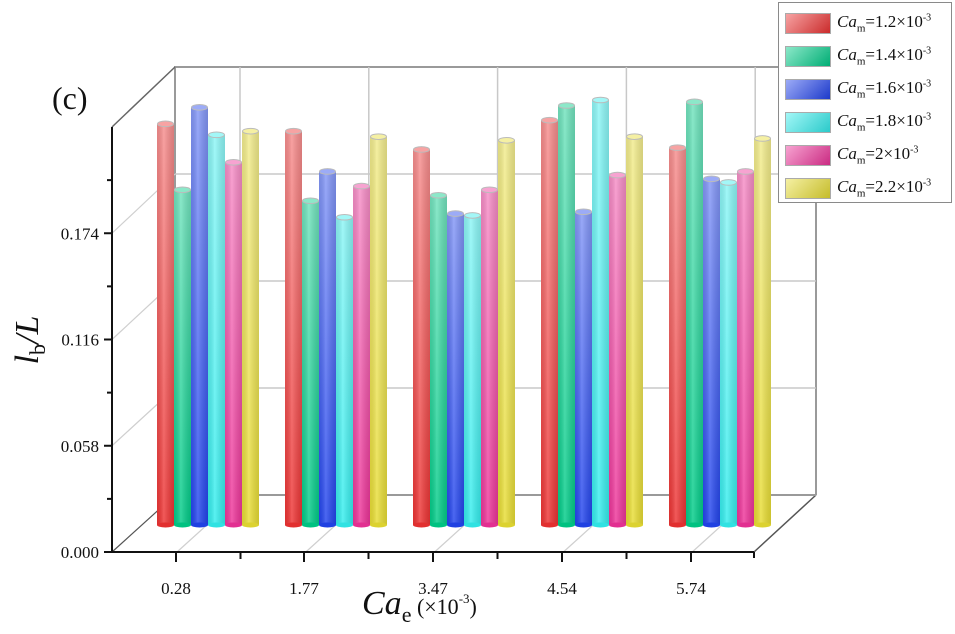 The image size is (955, 634). Describe the element at coordinates (407, 614) in the screenshot. I see `x-axis-title-sub: e` at that location.